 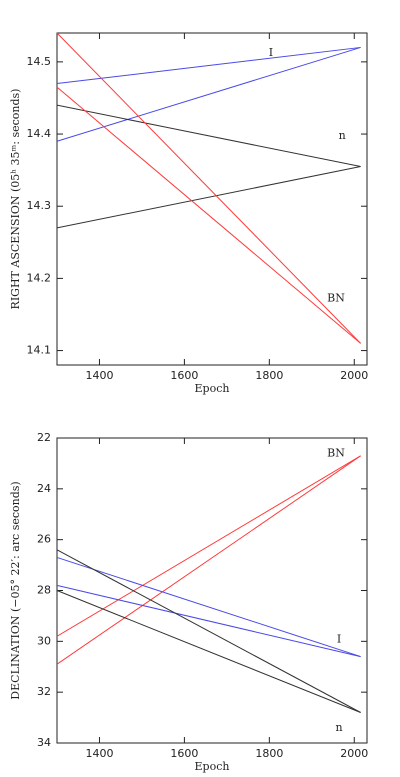 What do you see at coordinates (39, 277) in the screenshot?
I see `y-tick-label: 14.2` at bounding box center [39, 277].